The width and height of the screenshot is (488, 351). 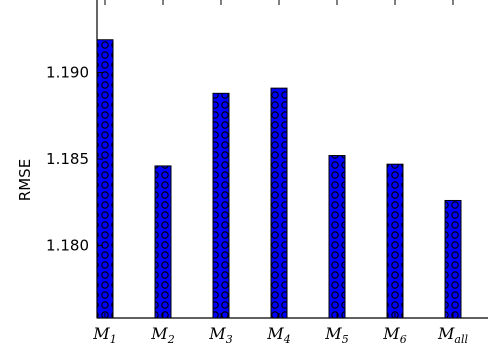 What do you see at coordinates (394, 335) in the screenshot?
I see `x-tick-label: M6` at bounding box center [394, 335].